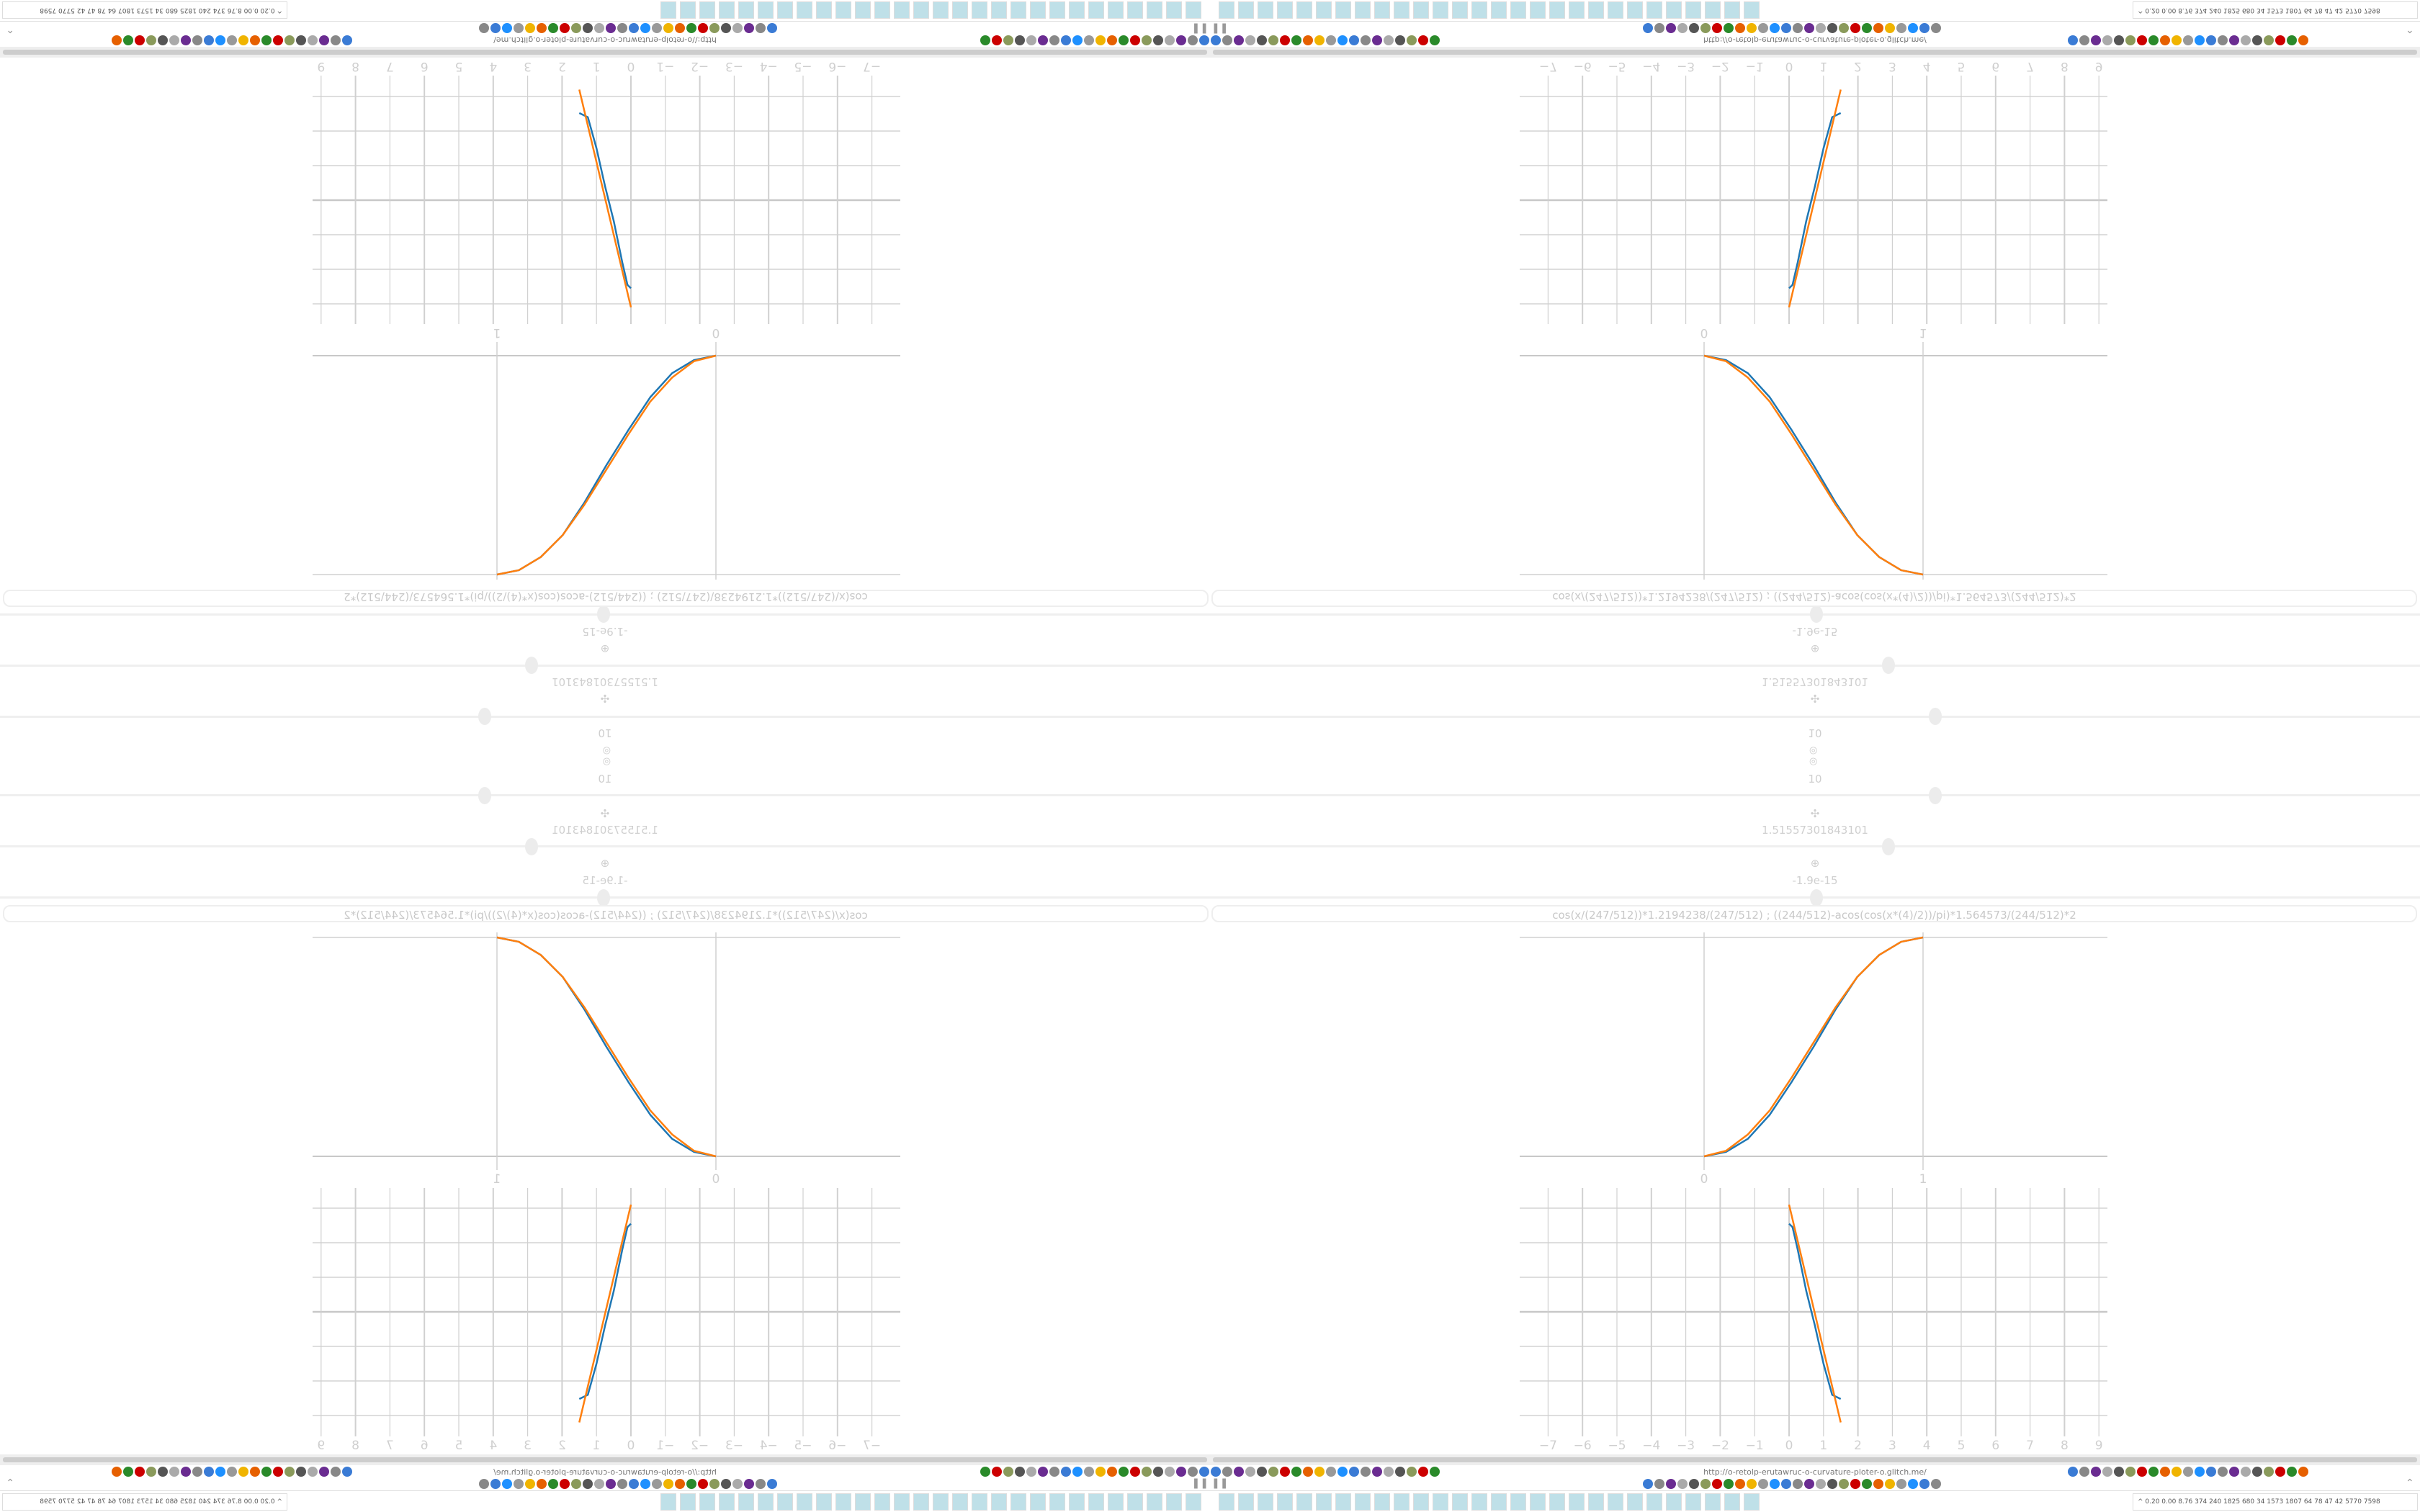  Describe the element at coordinates (1246, 10) in the screenshot. I see `monitor-icon` at that location.